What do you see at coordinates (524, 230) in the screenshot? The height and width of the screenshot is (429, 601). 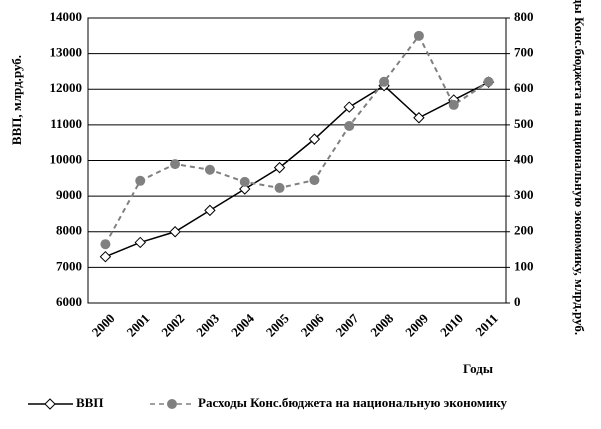 I see `y2-tick-label: 200` at bounding box center [524, 230].